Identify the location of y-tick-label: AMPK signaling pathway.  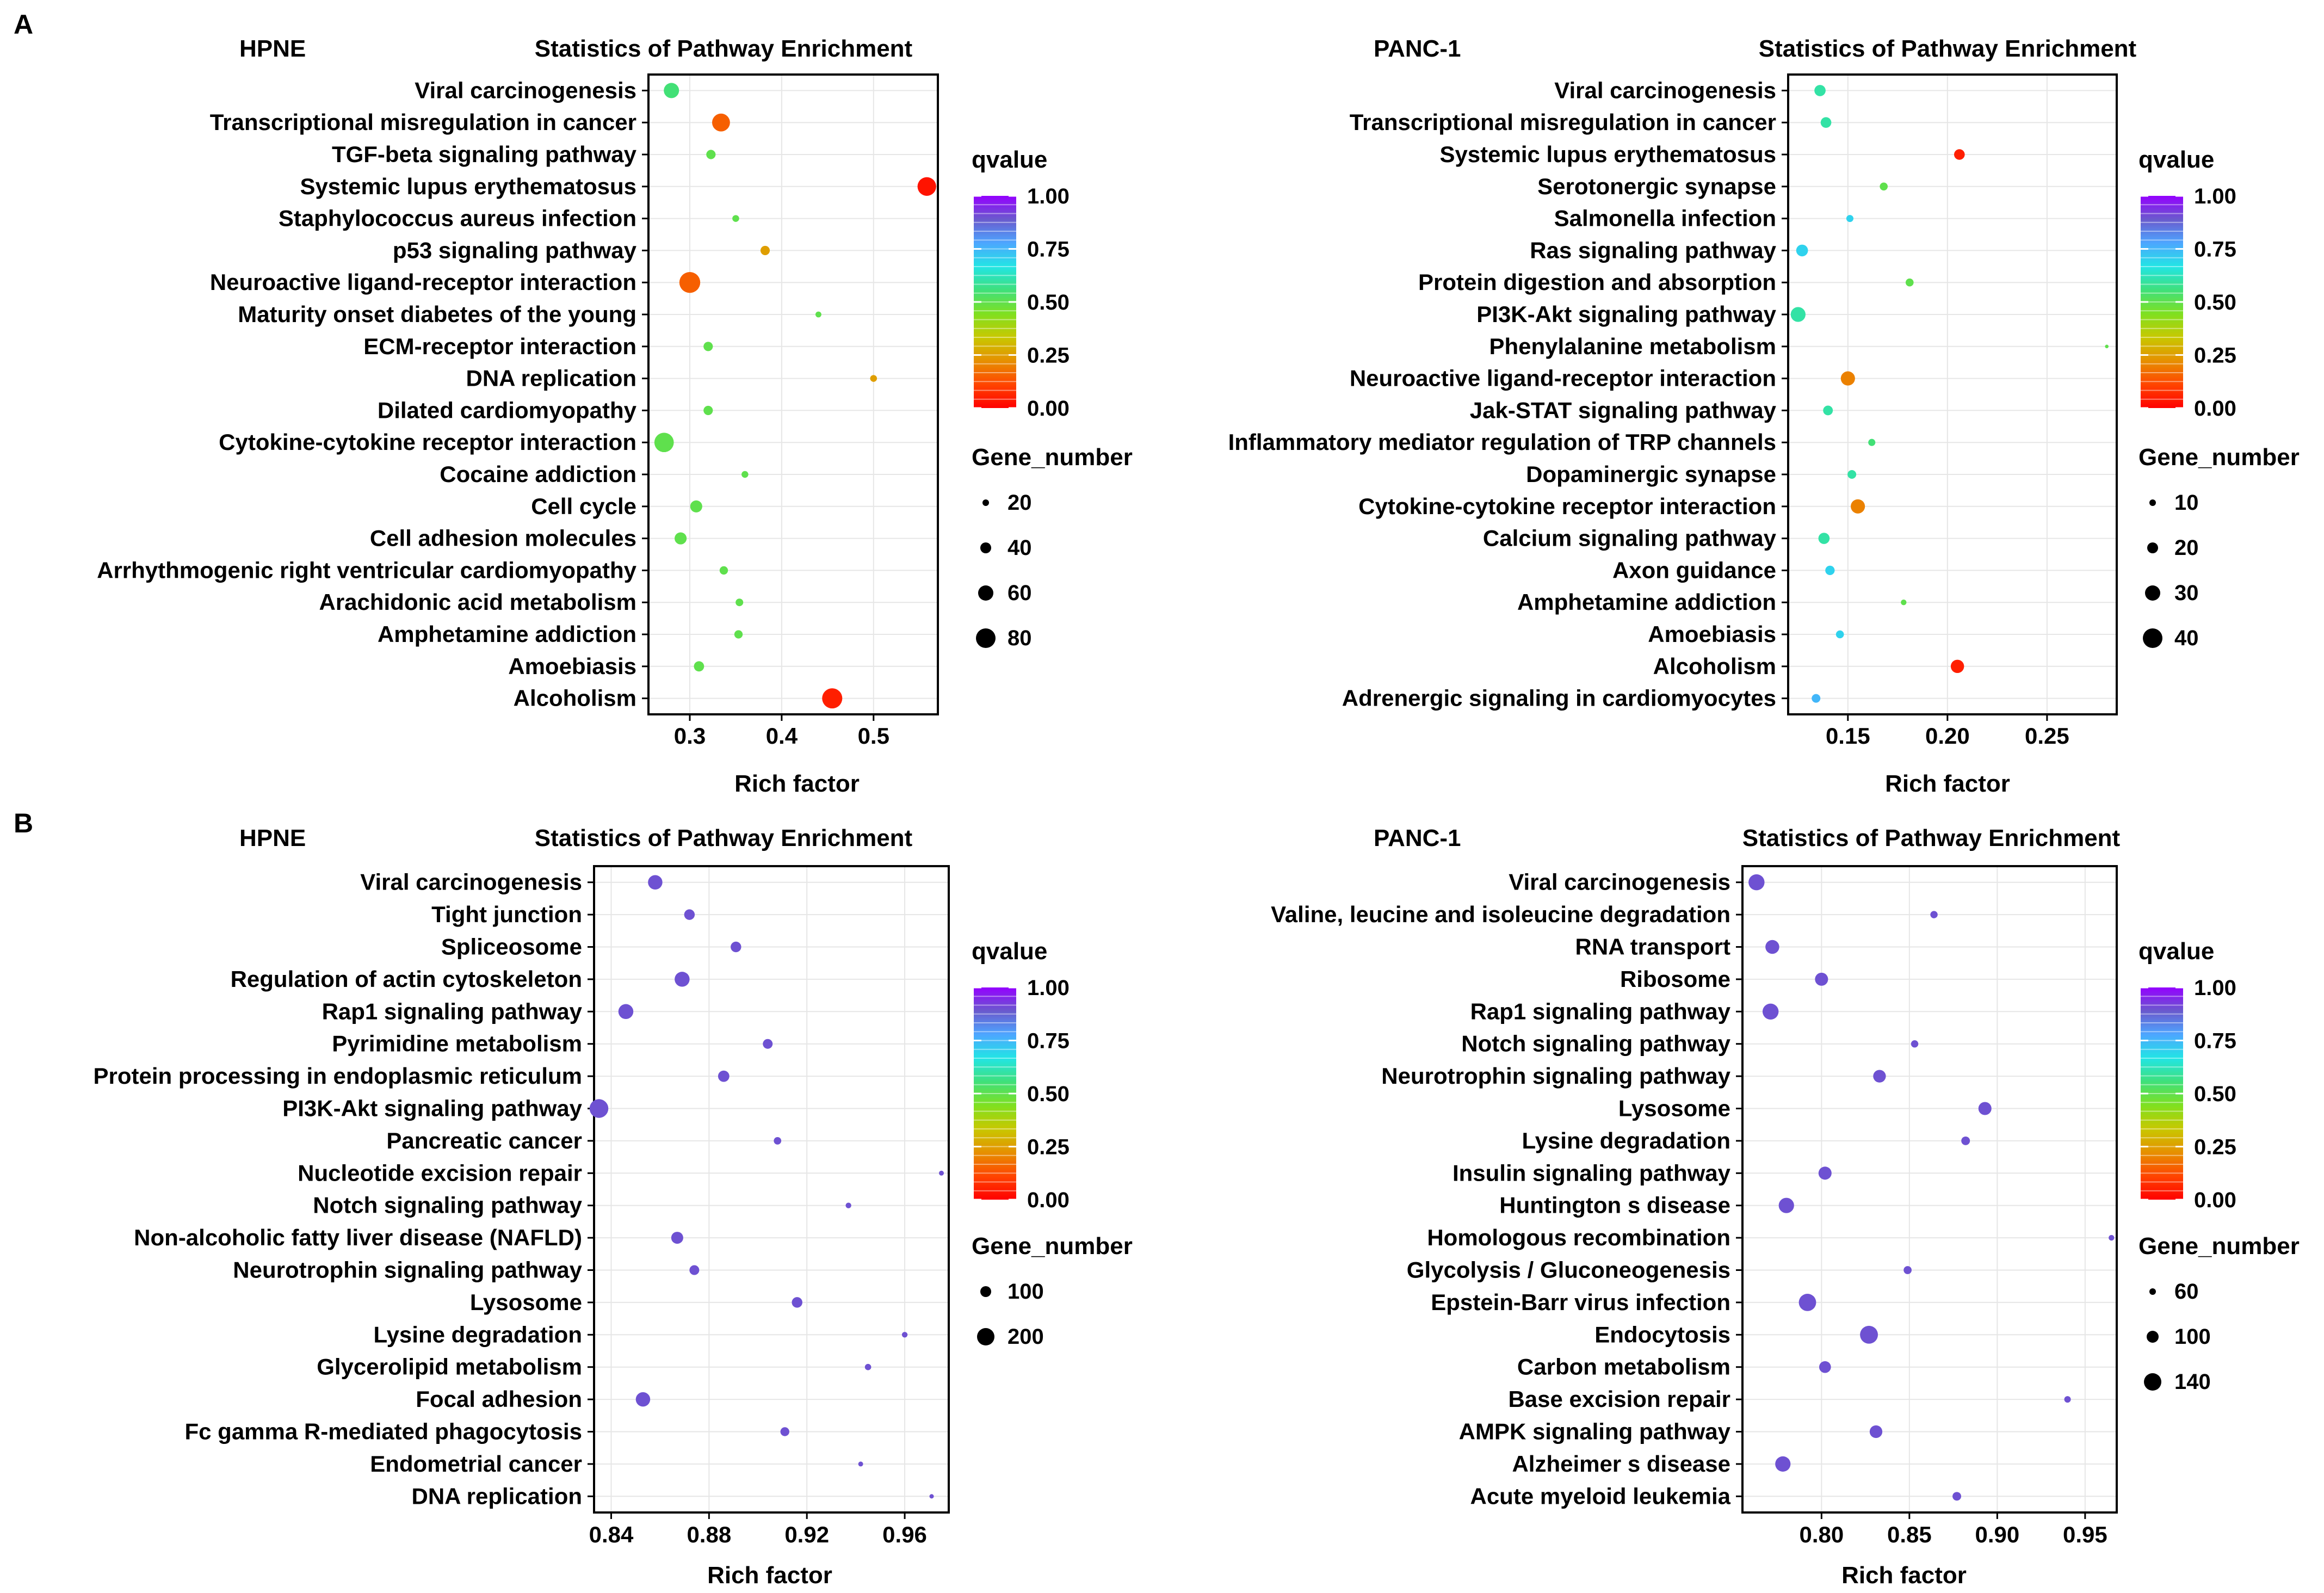
(1595, 1432).